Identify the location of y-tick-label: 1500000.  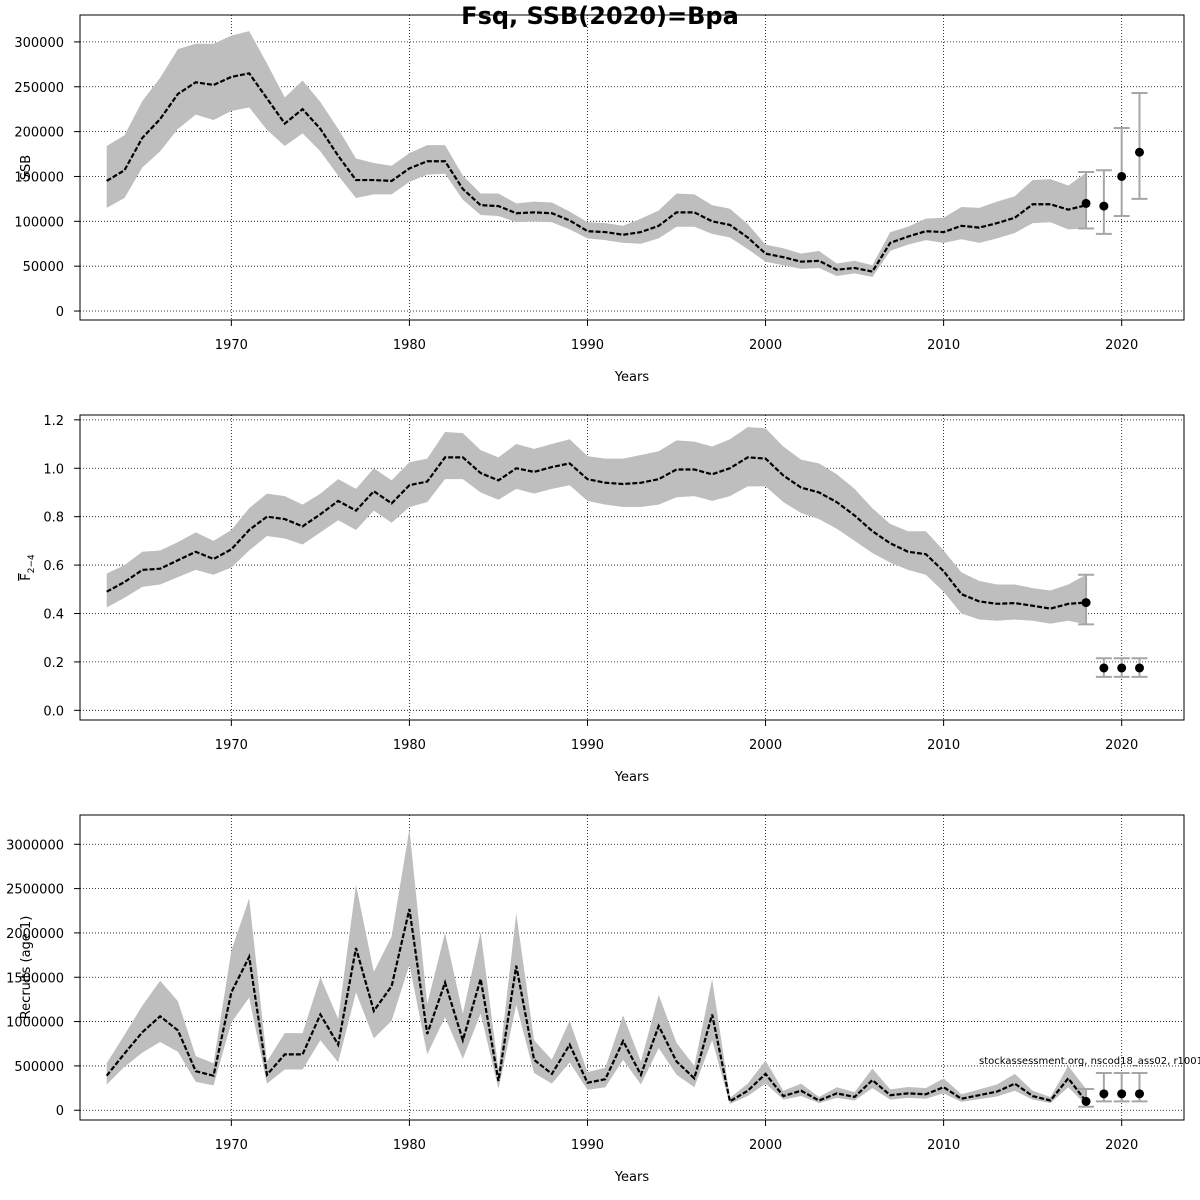
(35, 978).